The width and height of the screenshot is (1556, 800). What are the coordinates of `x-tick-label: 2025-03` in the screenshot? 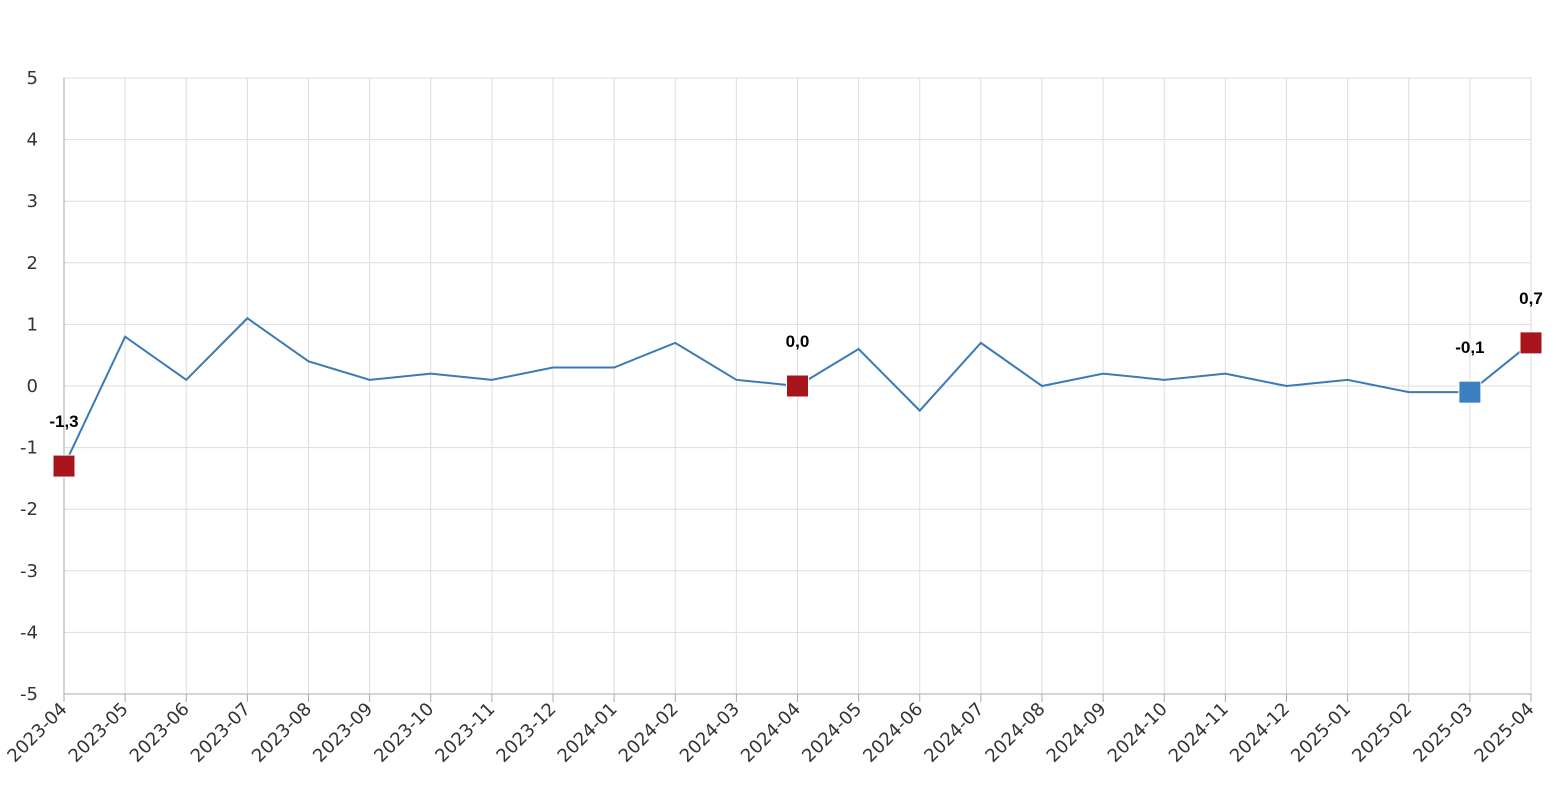 It's located at (1443, 733).